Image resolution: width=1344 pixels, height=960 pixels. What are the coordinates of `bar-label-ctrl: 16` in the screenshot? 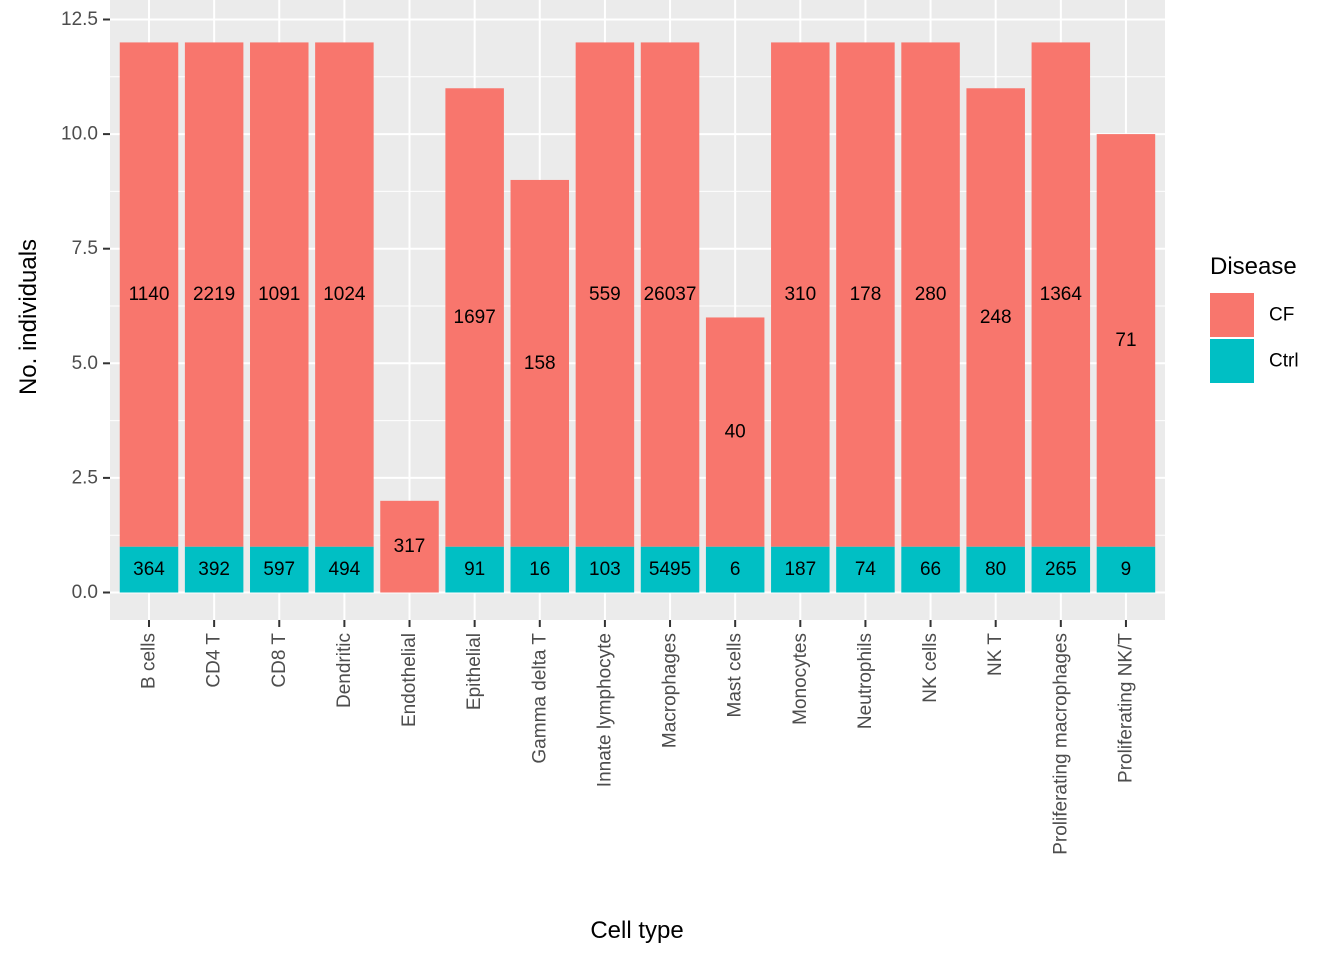 It's located at (539, 569).